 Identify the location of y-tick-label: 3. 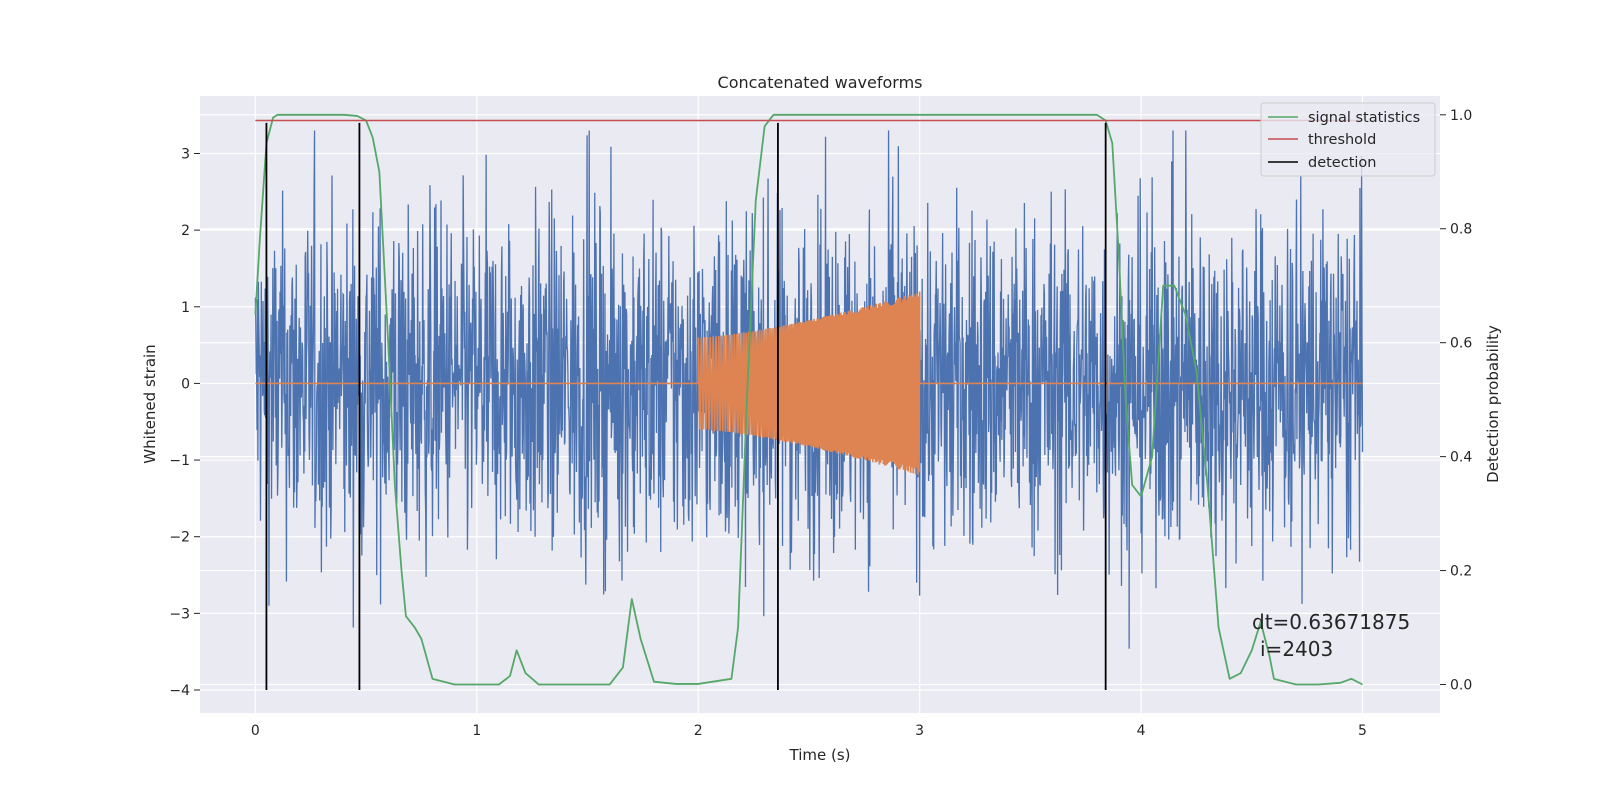
(185, 154).